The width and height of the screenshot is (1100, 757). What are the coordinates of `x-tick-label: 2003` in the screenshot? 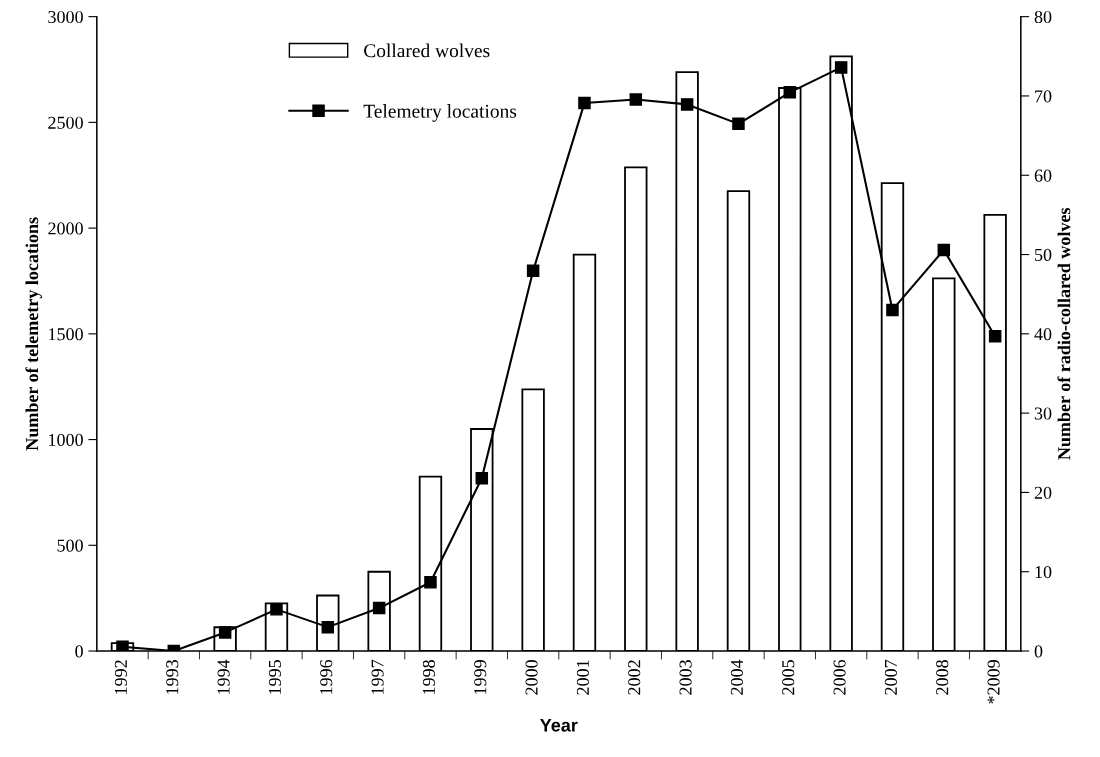 It's located at (685, 677).